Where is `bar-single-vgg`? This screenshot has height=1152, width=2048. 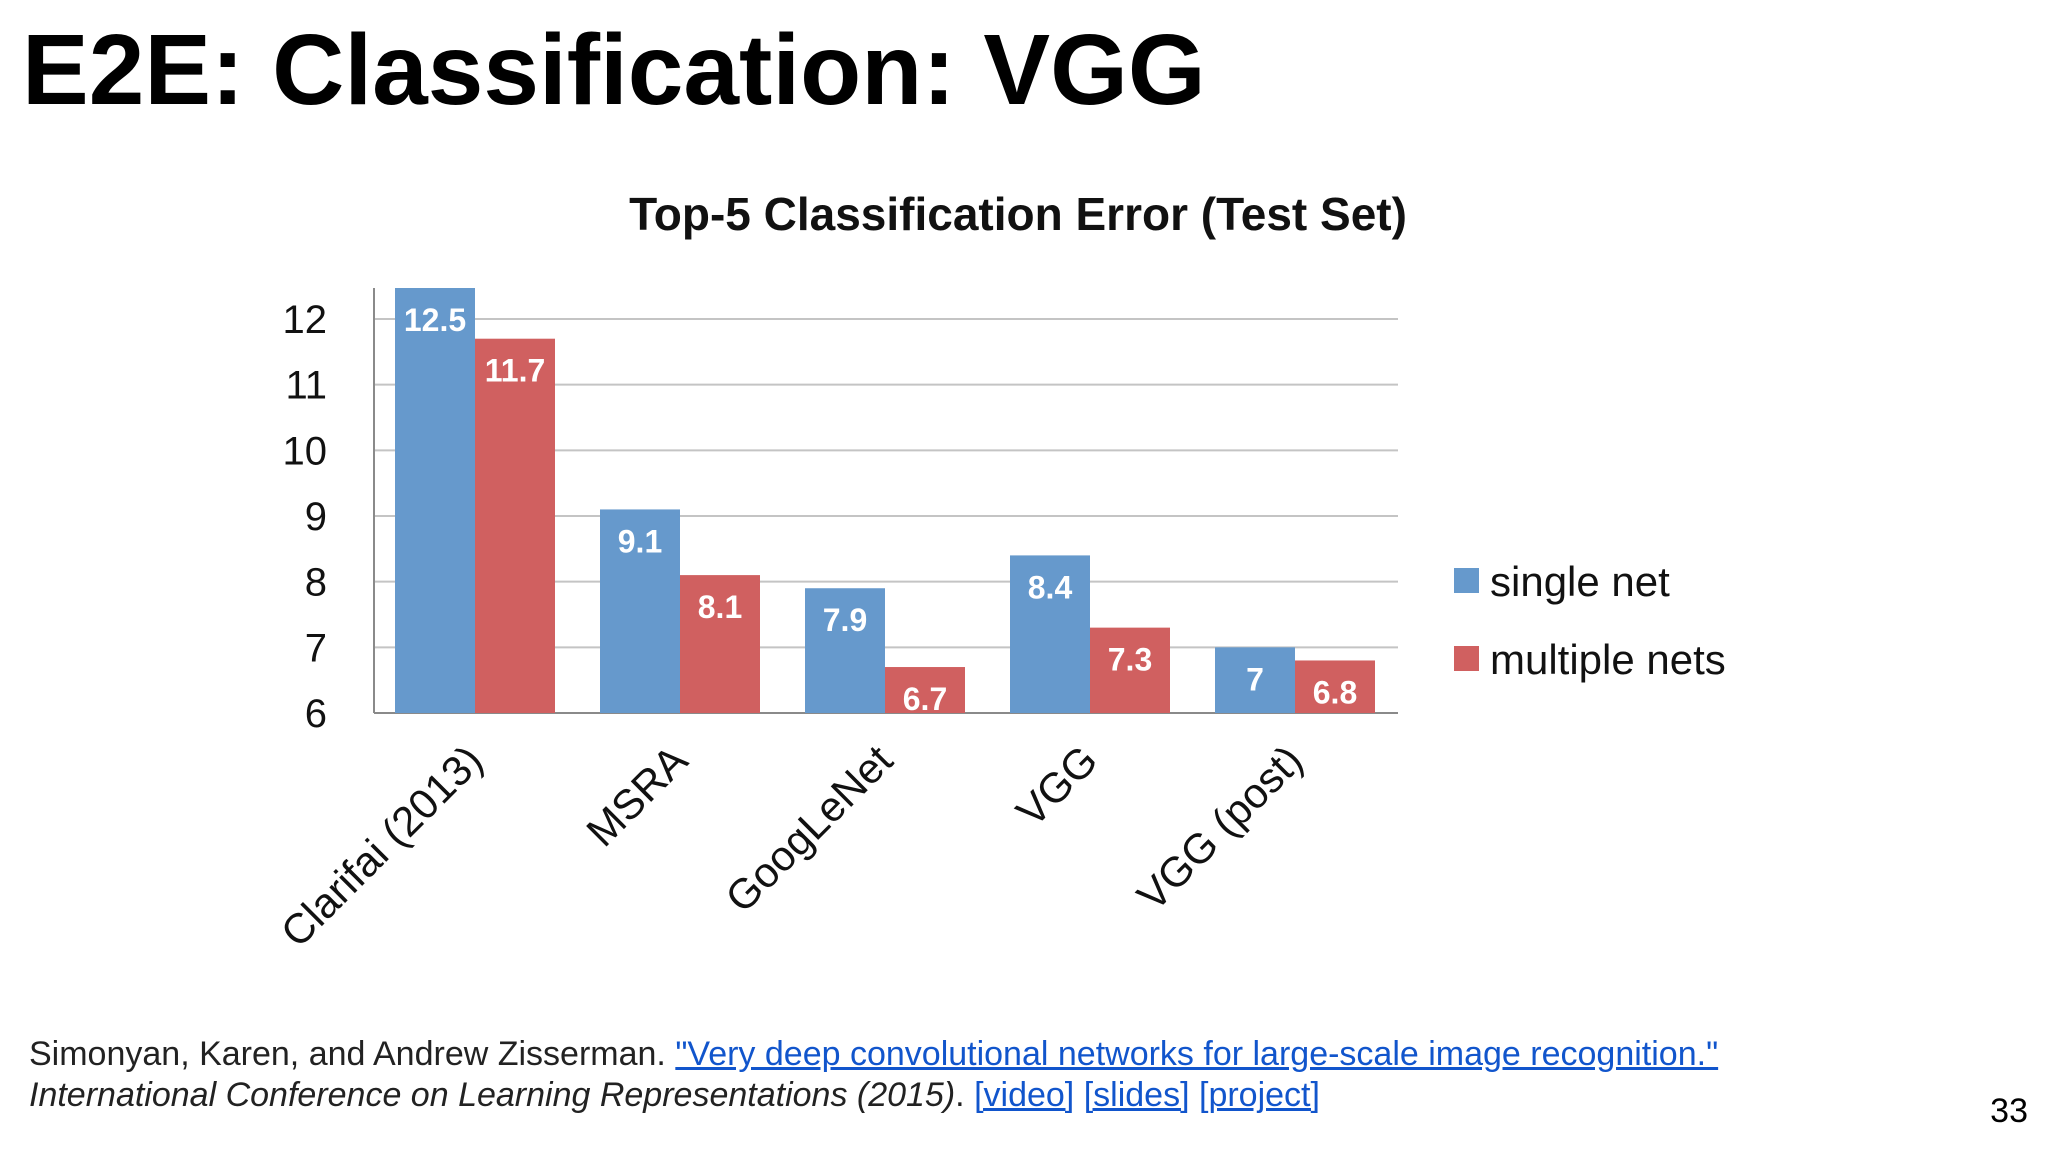
bar-single-vgg is located at coordinates (1050, 634).